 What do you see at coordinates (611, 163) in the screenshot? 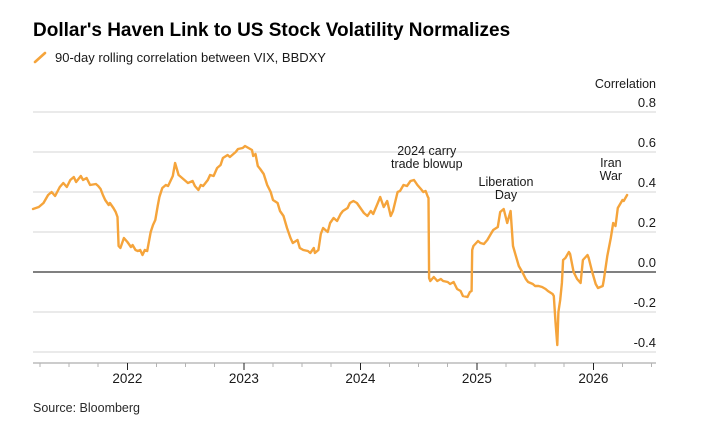
I see `annotation-label: Iran` at bounding box center [611, 163].